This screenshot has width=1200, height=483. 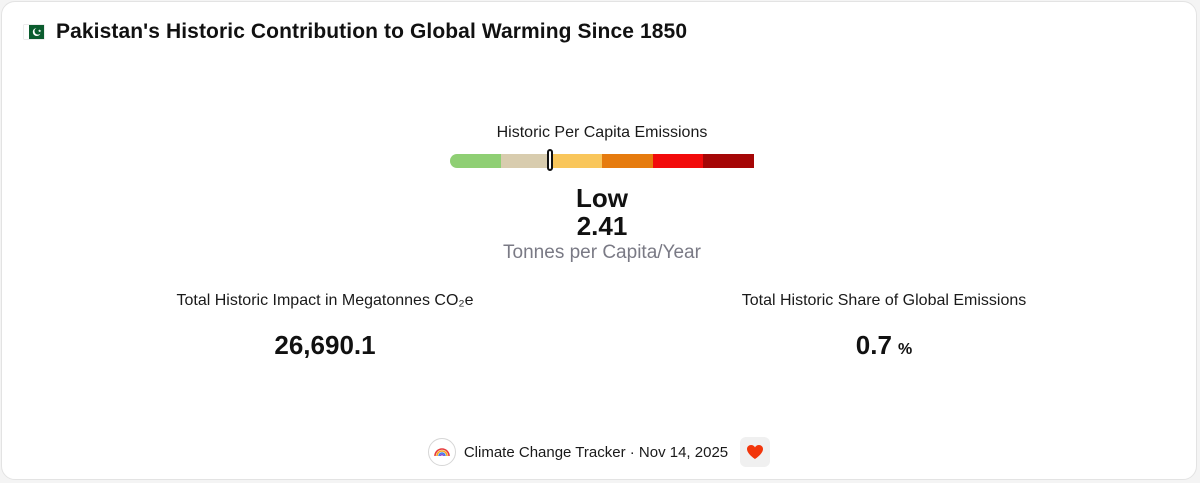 I want to click on heart-button, so click(x=755, y=452).